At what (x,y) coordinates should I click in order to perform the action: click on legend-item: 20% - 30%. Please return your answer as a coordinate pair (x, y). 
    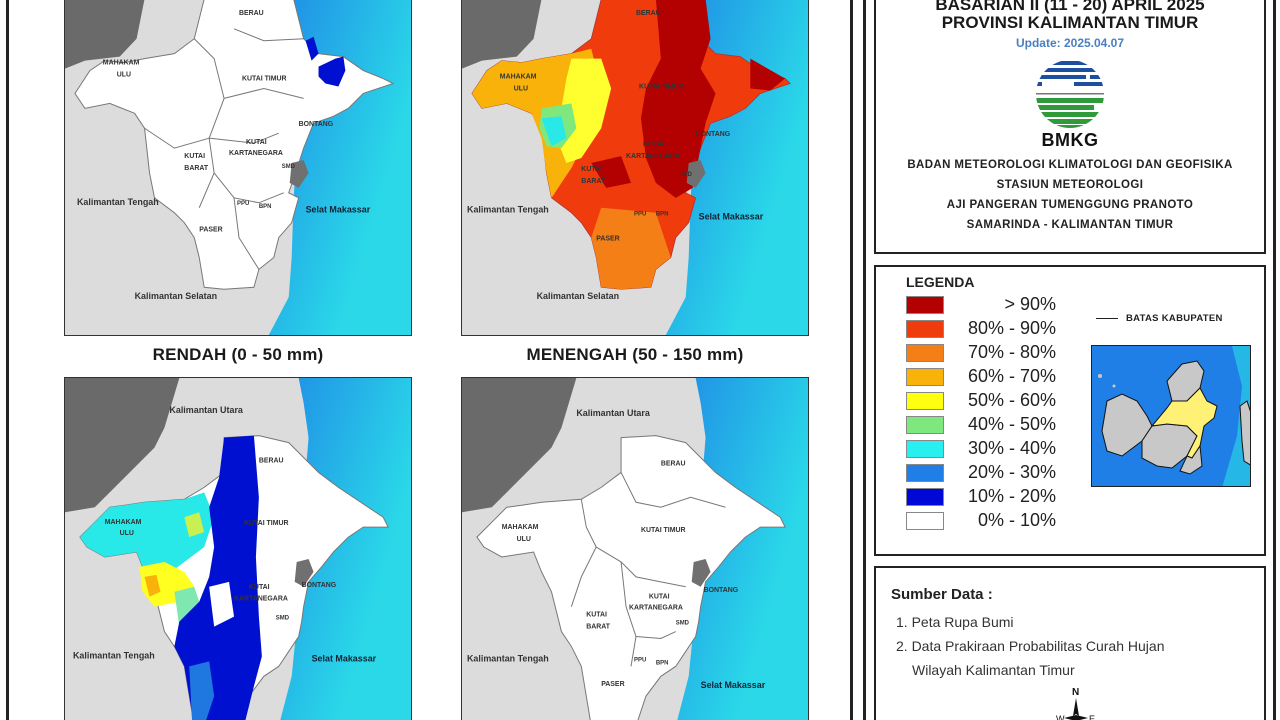
    Looking at the image, I should click on (986, 473).